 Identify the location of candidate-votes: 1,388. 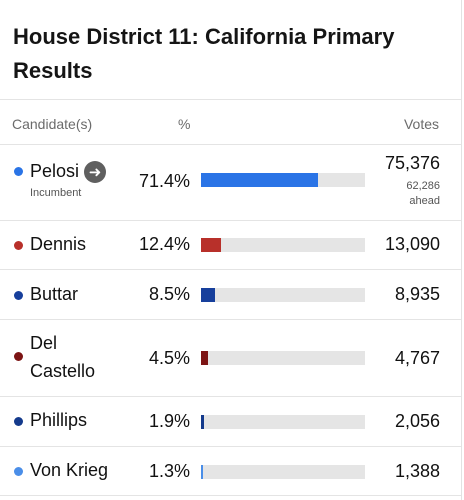
(417, 471).